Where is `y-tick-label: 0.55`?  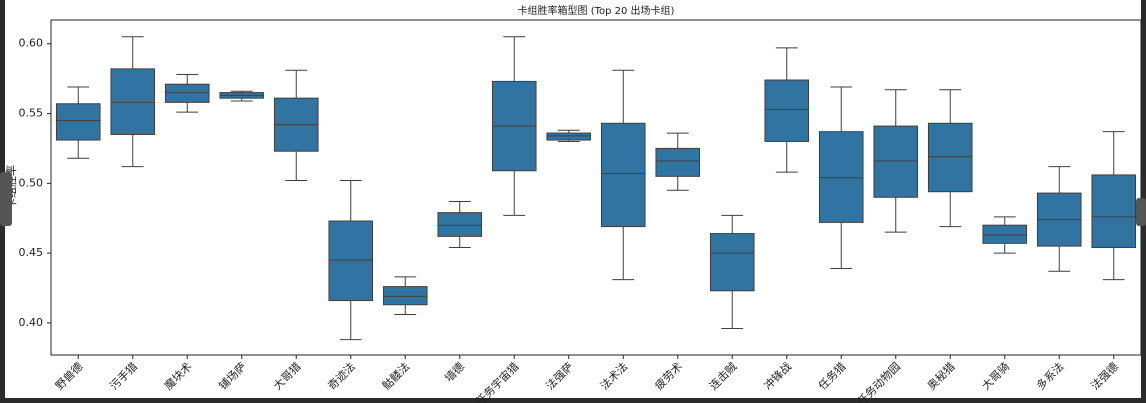 y-tick-label: 0.55 is located at coordinates (31, 113).